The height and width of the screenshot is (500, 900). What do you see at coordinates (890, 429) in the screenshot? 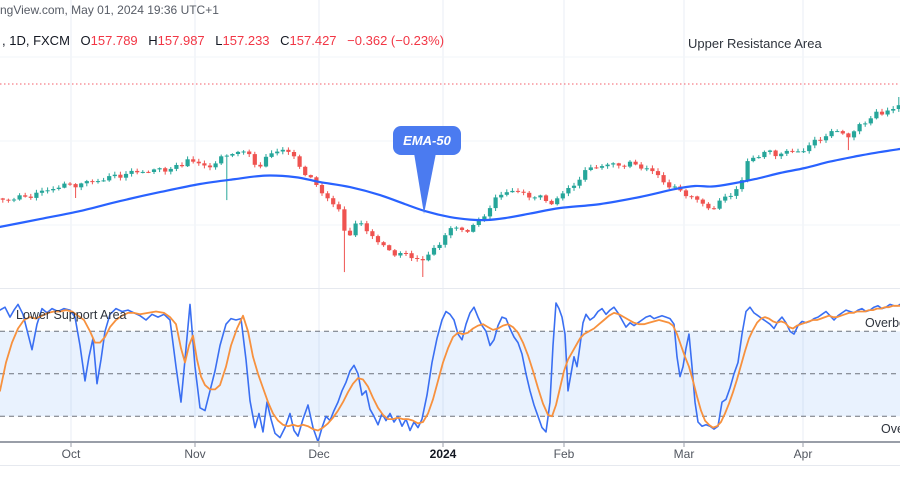
I see `oversold-label: Oversold` at bounding box center [890, 429].